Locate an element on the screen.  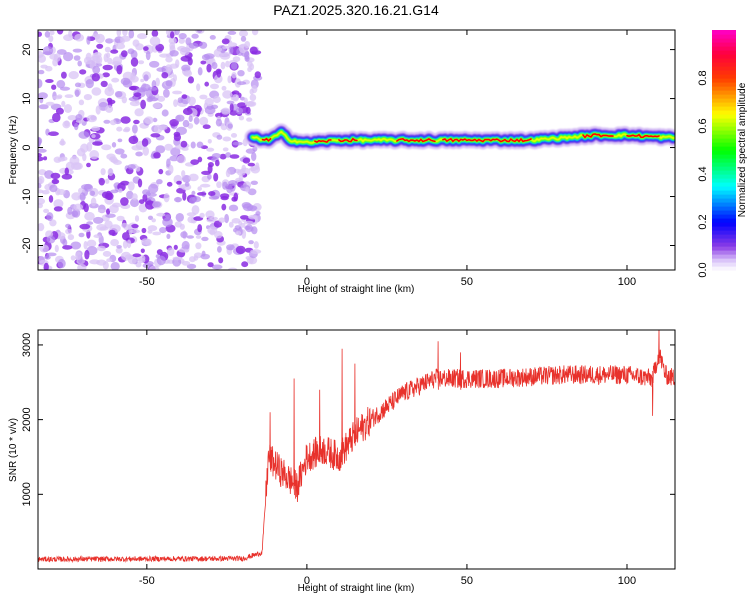
snr-x-label: Height of straight line (km) is located at coordinates (356, 588).